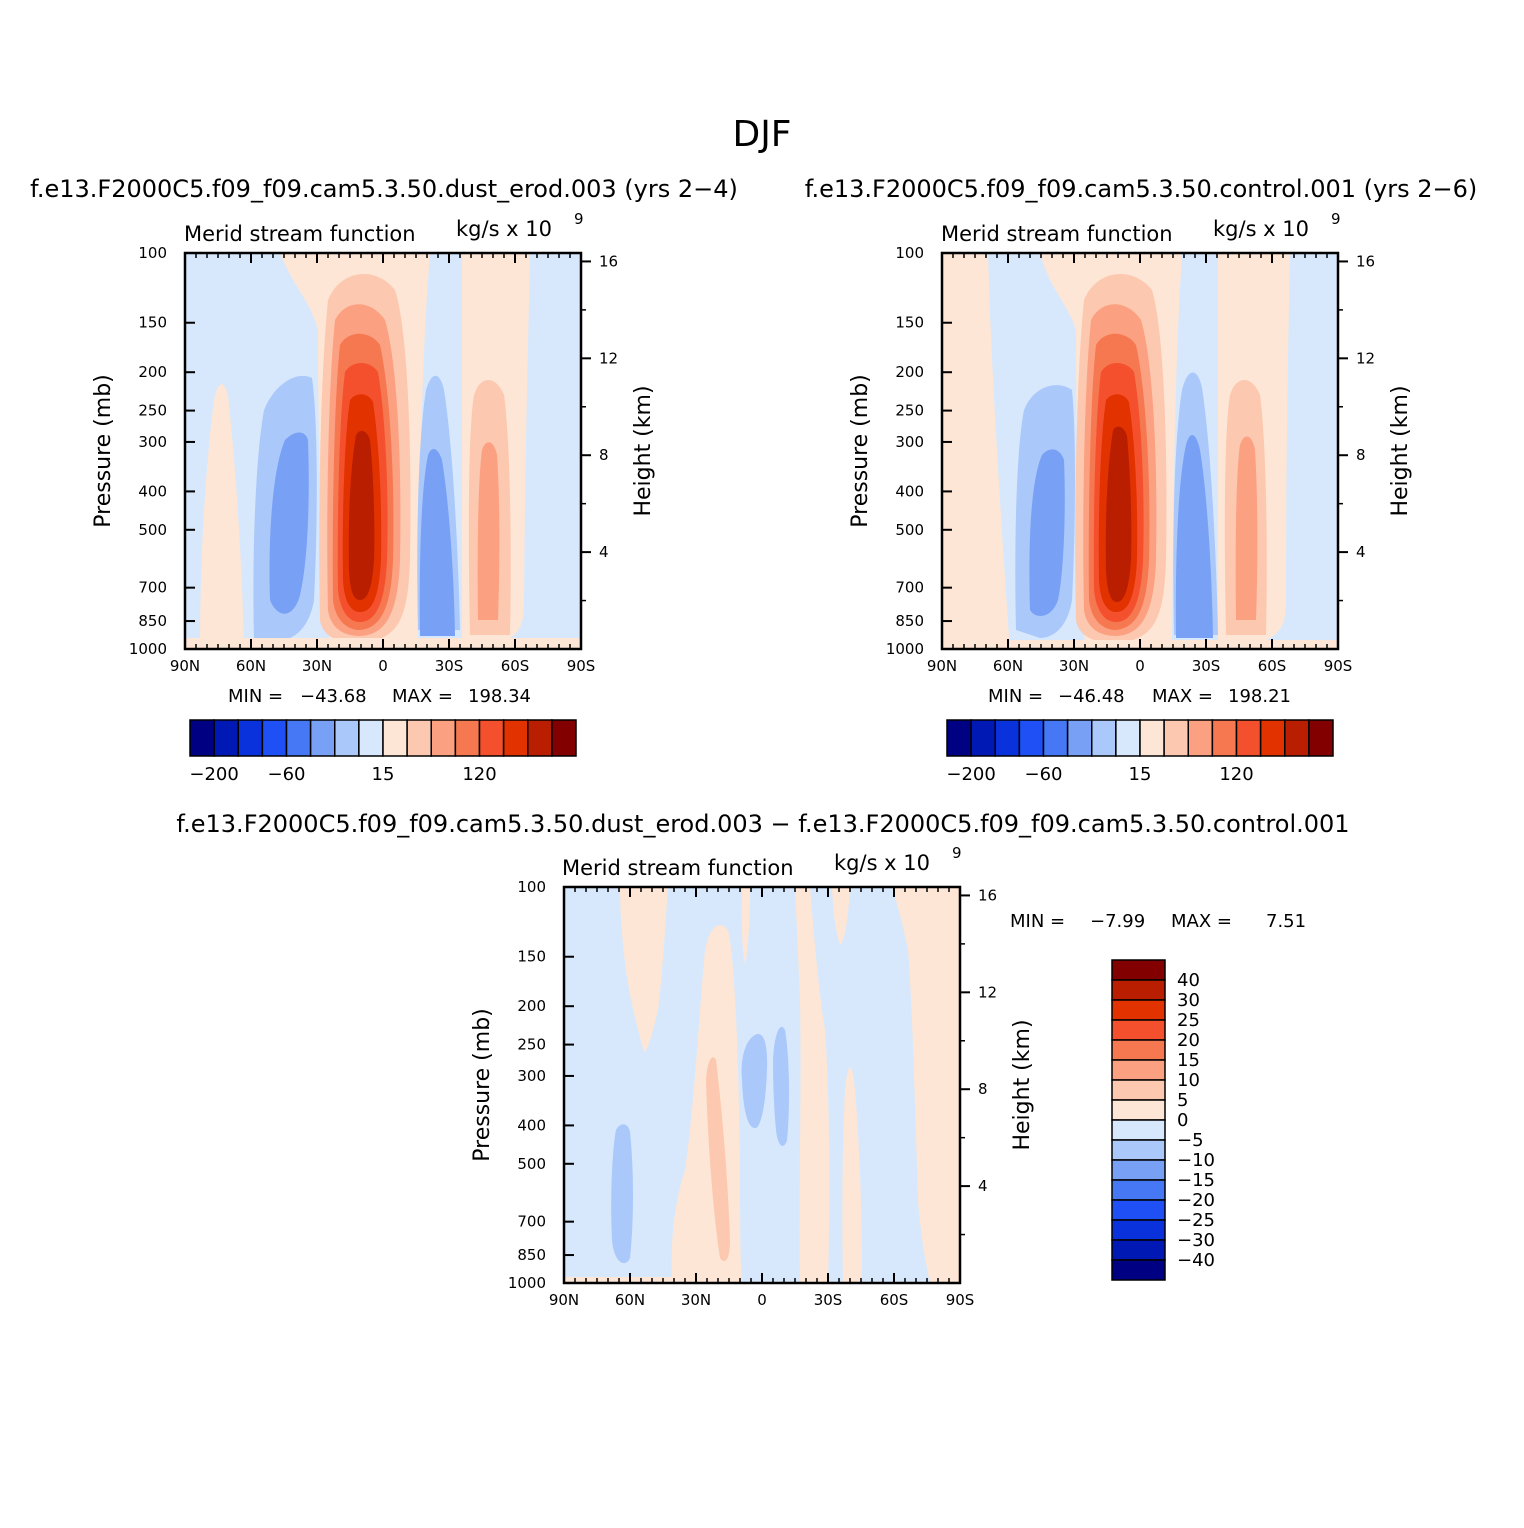  Describe the element at coordinates (1188, 1000) in the screenshot. I see `colorbar-label: 30` at that location.